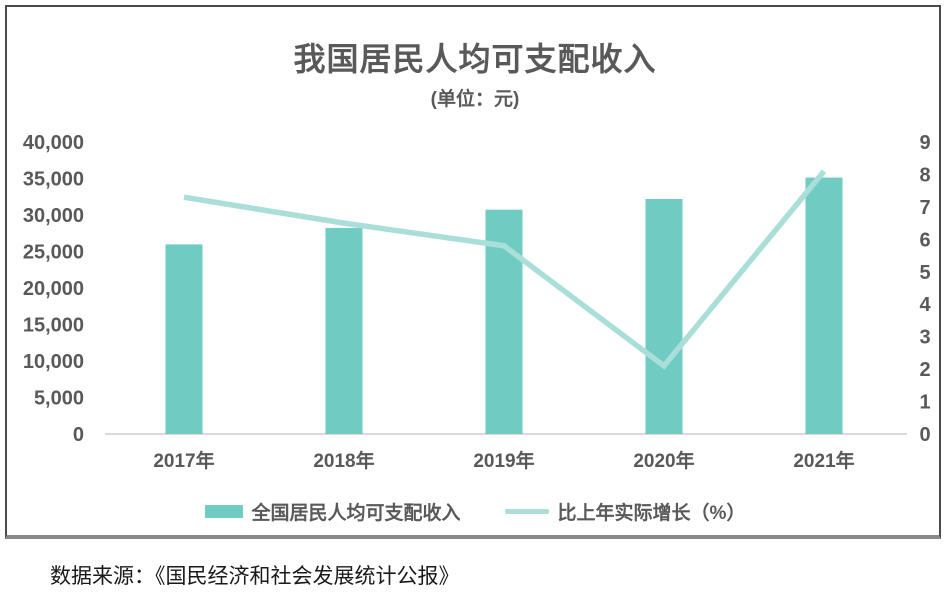 The width and height of the screenshot is (950, 597). Describe the element at coordinates (184, 339) in the screenshot. I see `income-bar-2017年` at that location.